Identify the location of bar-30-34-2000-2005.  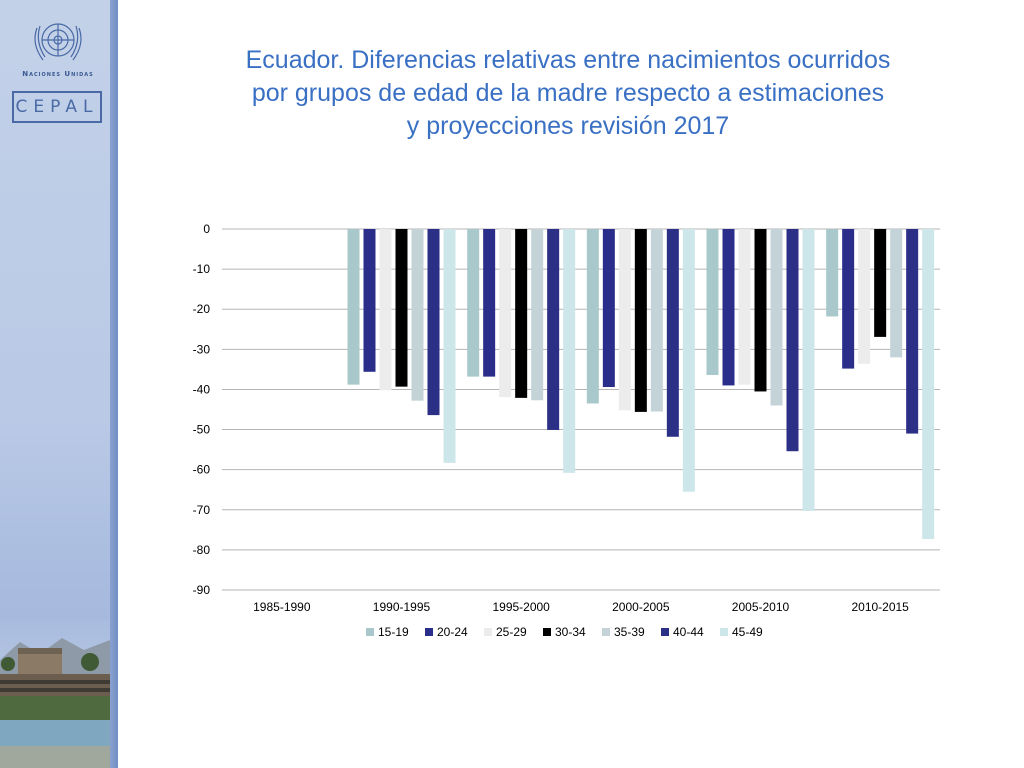
(640, 320).